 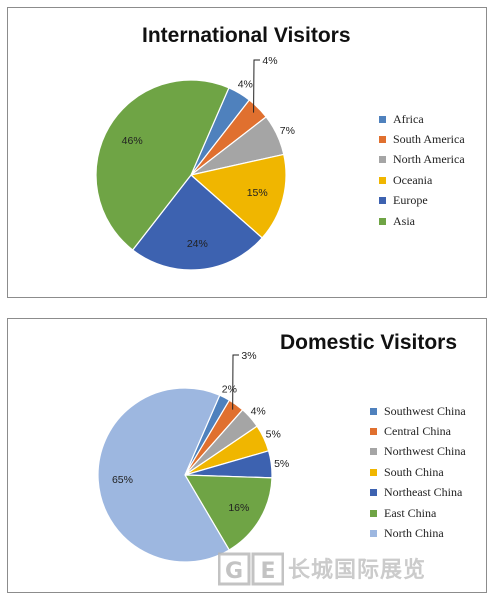 I want to click on watermark-logo: G E, so click(x=251, y=569).